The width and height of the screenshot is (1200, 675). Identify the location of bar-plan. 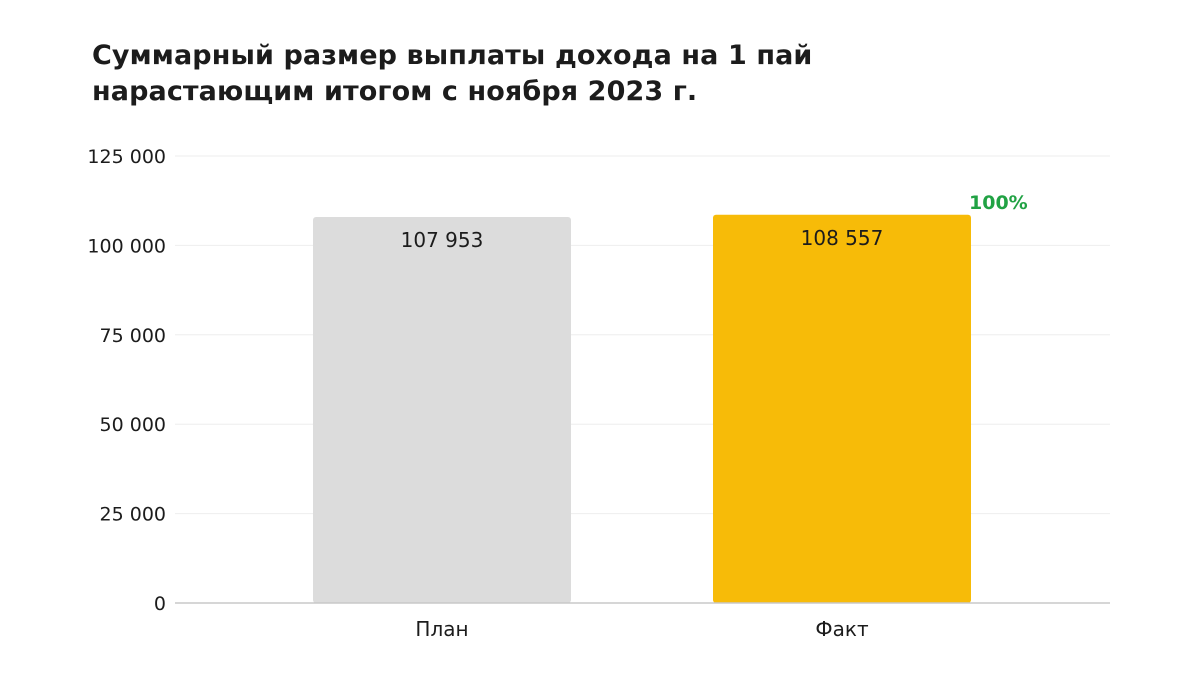
(442, 409).